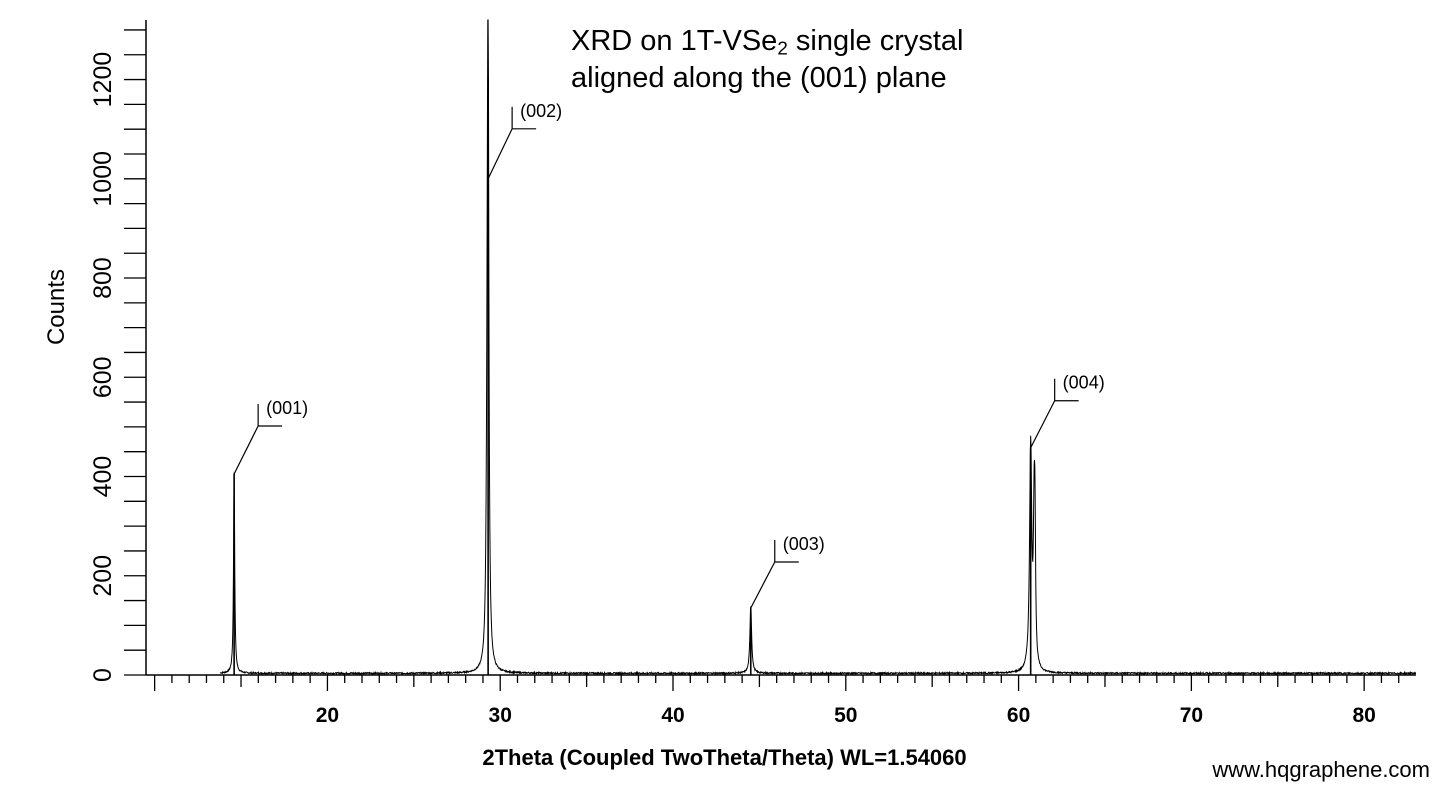  I want to click on chart-title-line1: XRD on 1T-VSe2 single crystal, so click(767, 42).